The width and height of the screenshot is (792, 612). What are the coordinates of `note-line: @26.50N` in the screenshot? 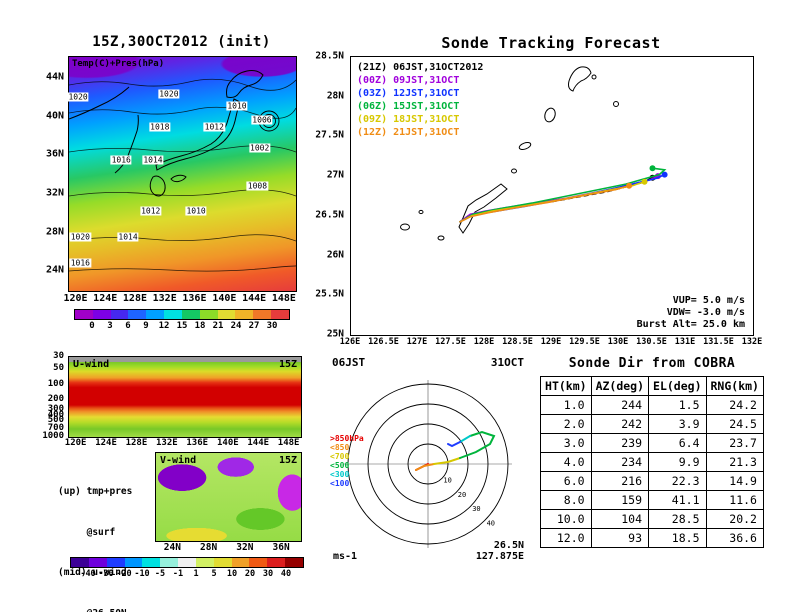 It's located at (95, 609).